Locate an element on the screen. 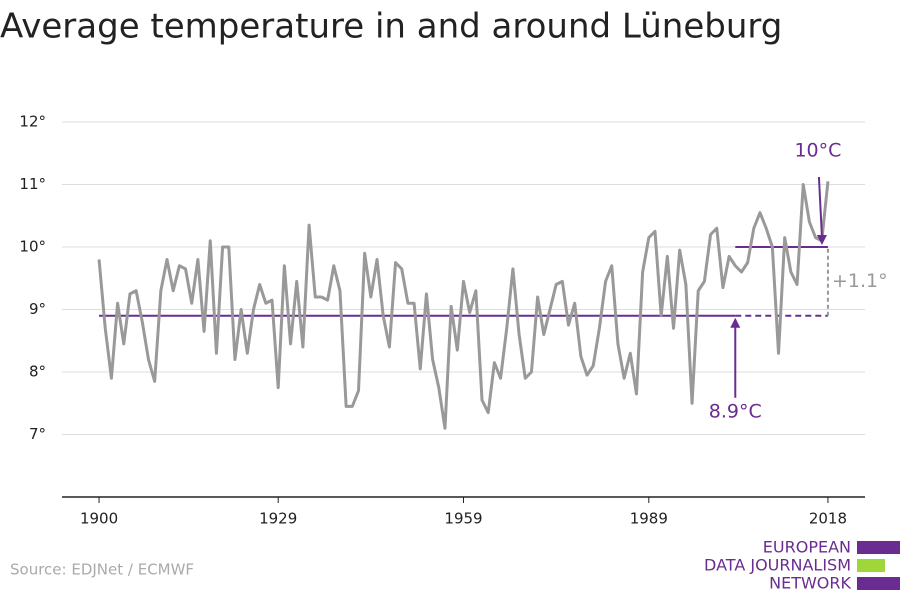 The image size is (900, 600). logo-text: NETWORK is located at coordinates (810, 583).